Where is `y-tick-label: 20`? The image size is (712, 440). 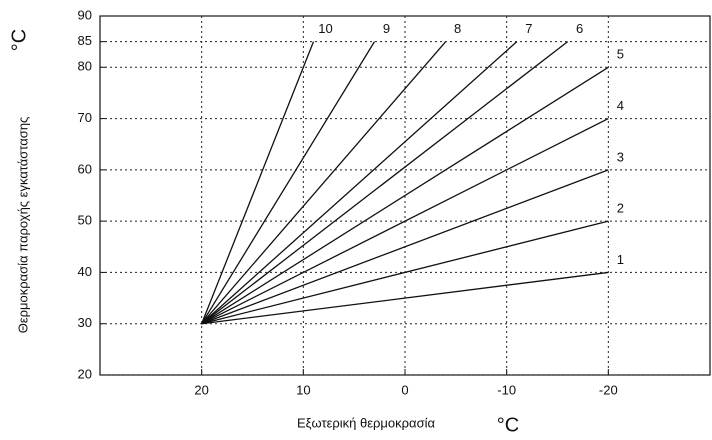
y-tick-label: 20 is located at coordinates (85, 373).